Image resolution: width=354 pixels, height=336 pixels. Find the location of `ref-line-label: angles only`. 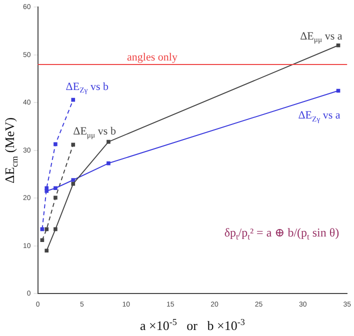

ref-line-label: angles only is located at coordinates (152, 57).